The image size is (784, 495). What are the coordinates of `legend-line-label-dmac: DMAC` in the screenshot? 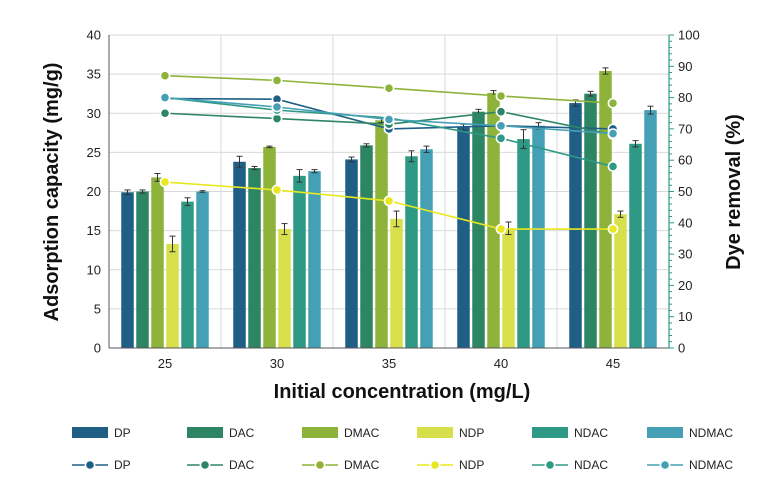 It's located at (362, 465).